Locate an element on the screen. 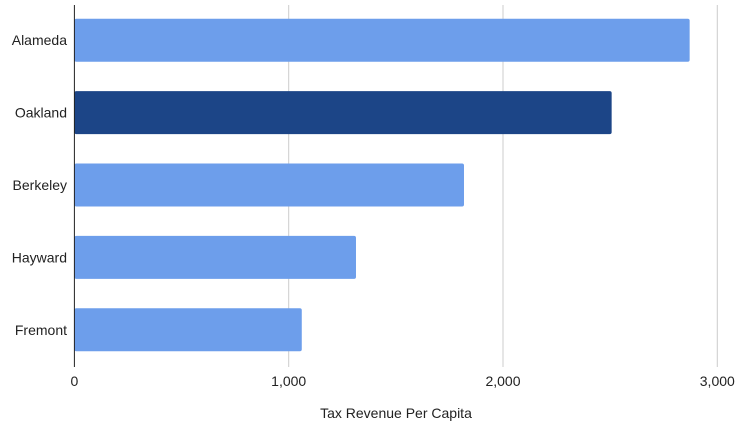 The height and width of the screenshot is (428, 738). bar-alameda is located at coordinates (382, 40).